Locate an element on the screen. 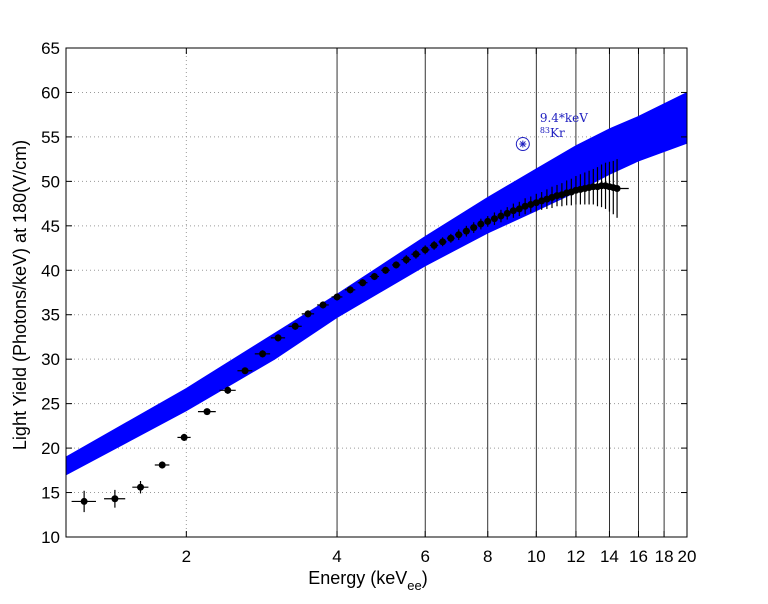 This screenshot has width=768, height=604. x-tick-label: 4 is located at coordinates (336, 556).